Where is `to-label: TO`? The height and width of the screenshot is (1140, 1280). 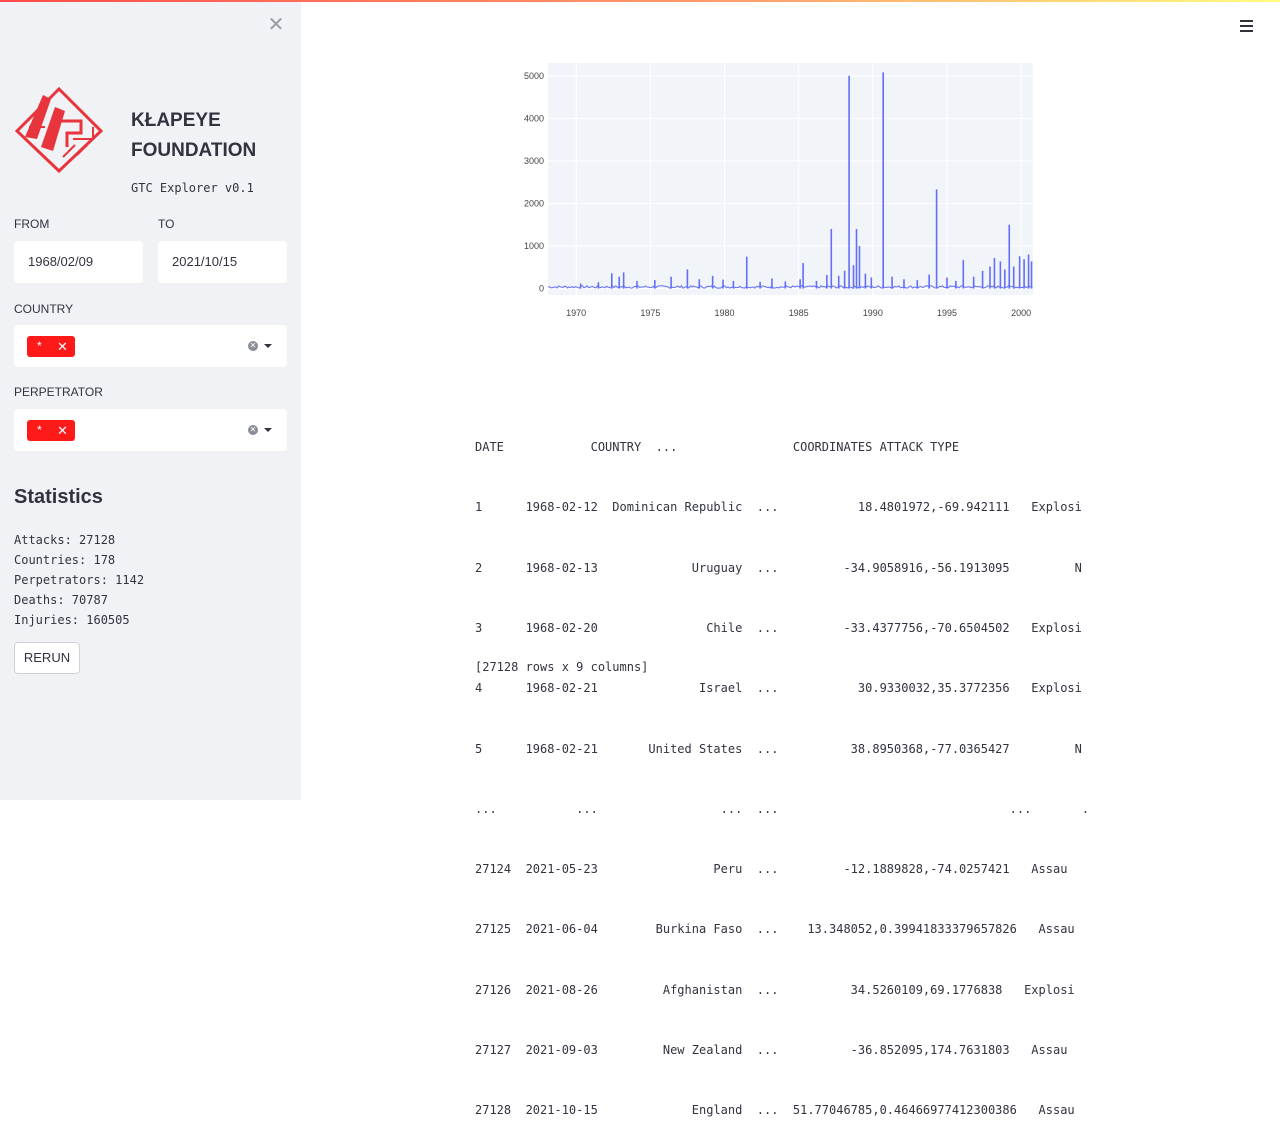 to-label: TO is located at coordinates (166, 224).